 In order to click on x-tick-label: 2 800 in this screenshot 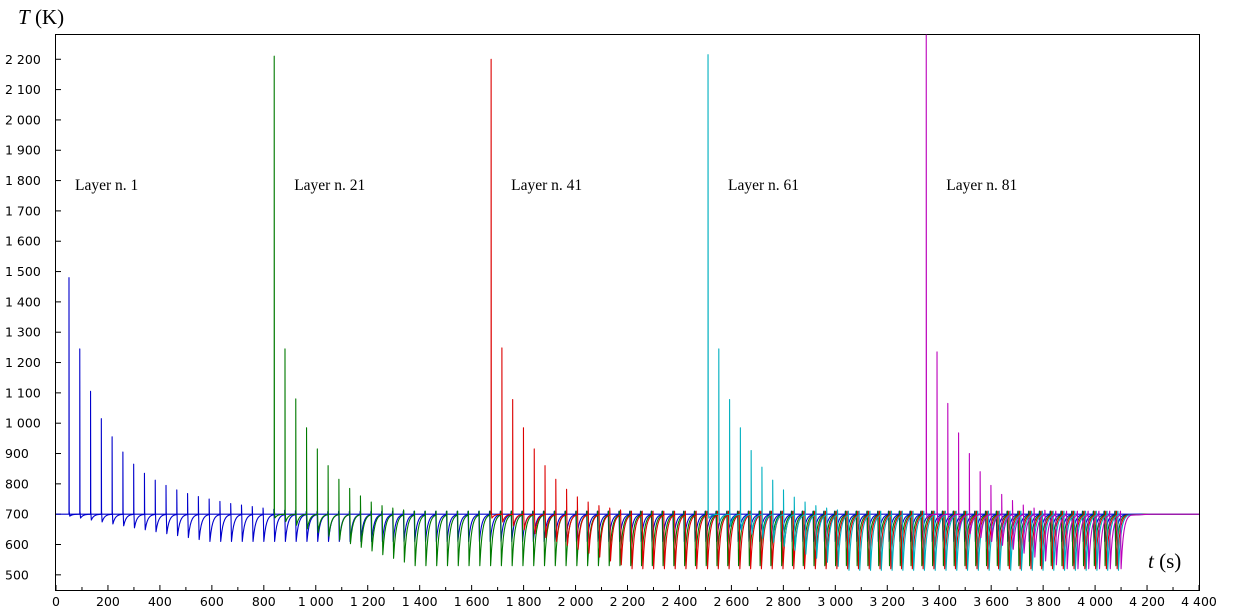, I will do `click(783, 601)`.